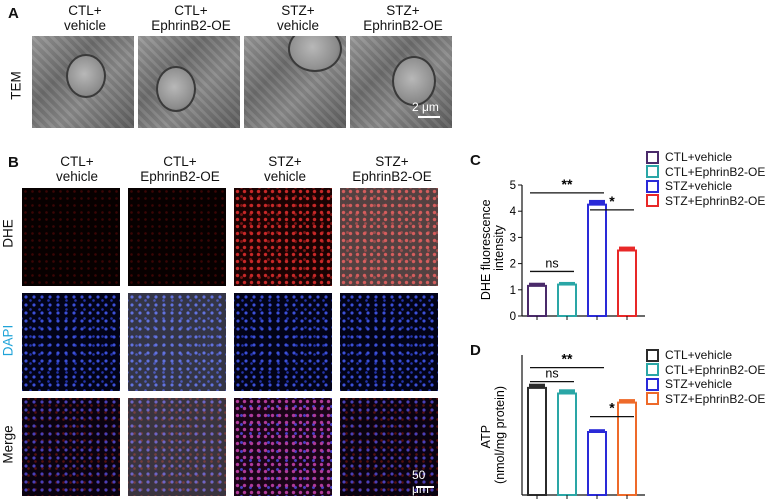 The image size is (784, 500). I want to click on dapi-image-stz-vehicle, so click(283, 342).